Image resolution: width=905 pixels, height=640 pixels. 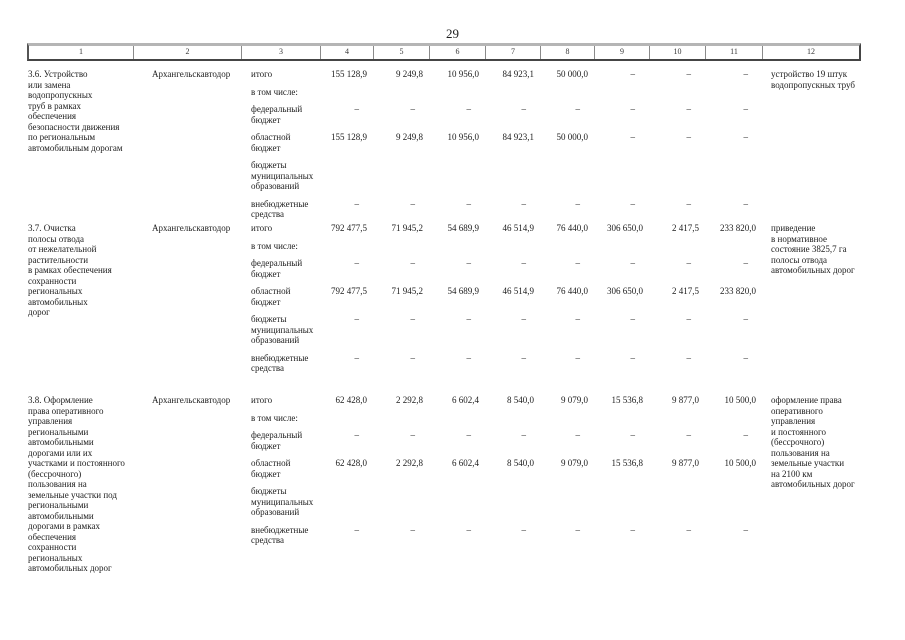 I want to click on value-cell: 6 602,4, so click(x=465, y=463).